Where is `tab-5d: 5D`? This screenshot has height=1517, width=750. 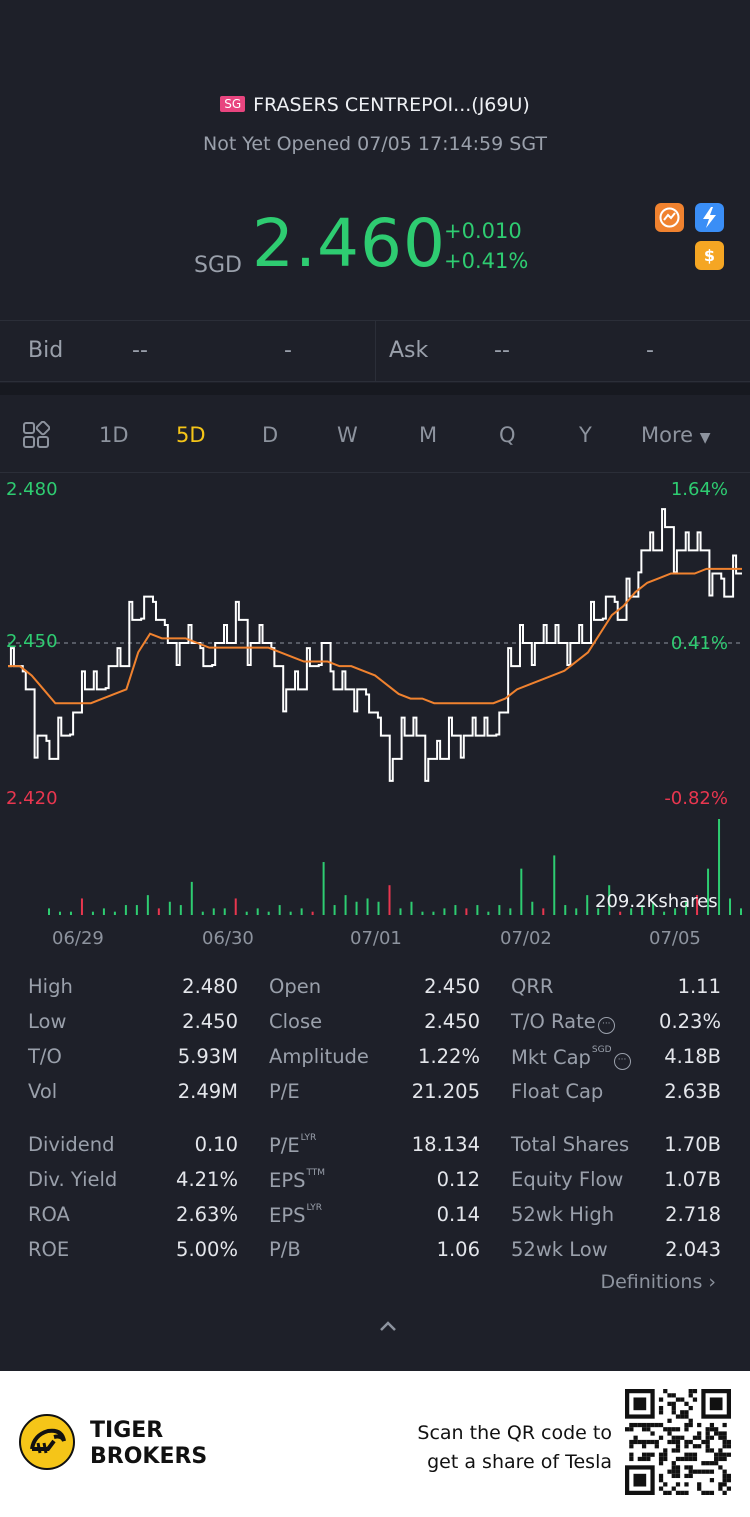 tab-5d: 5D is located at coordinates (191, 435).